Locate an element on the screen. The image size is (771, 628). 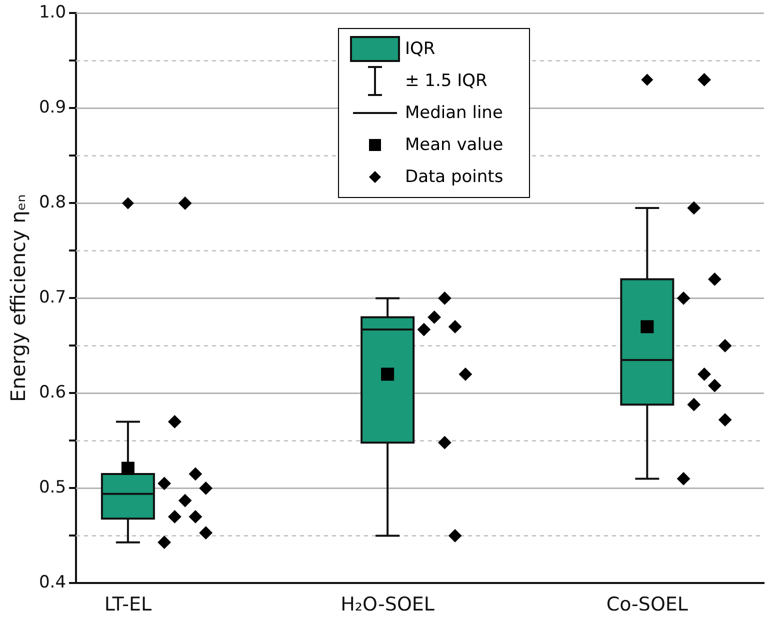
legend-label: IQR is located at coordinates (420, 49).